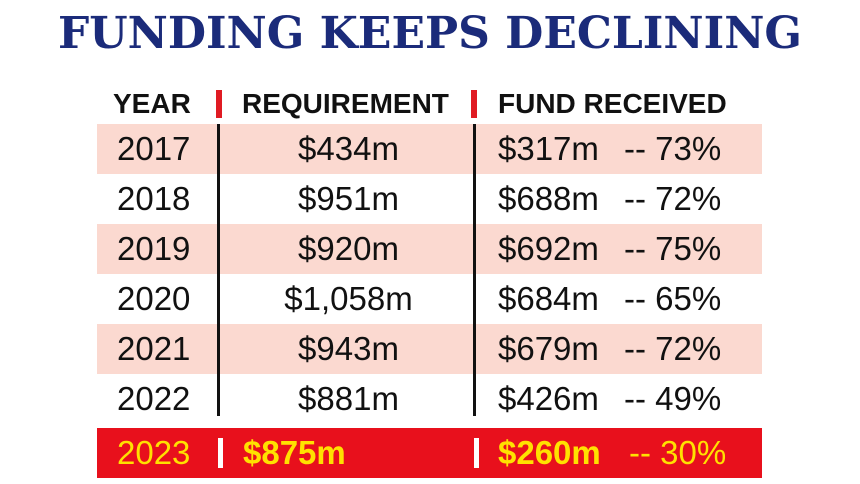 Image resolution: width=860 pixels, height=484 pixels. I want to click on table-row: 2020 $1,058m $684m -- 65%, so click(429, 299).